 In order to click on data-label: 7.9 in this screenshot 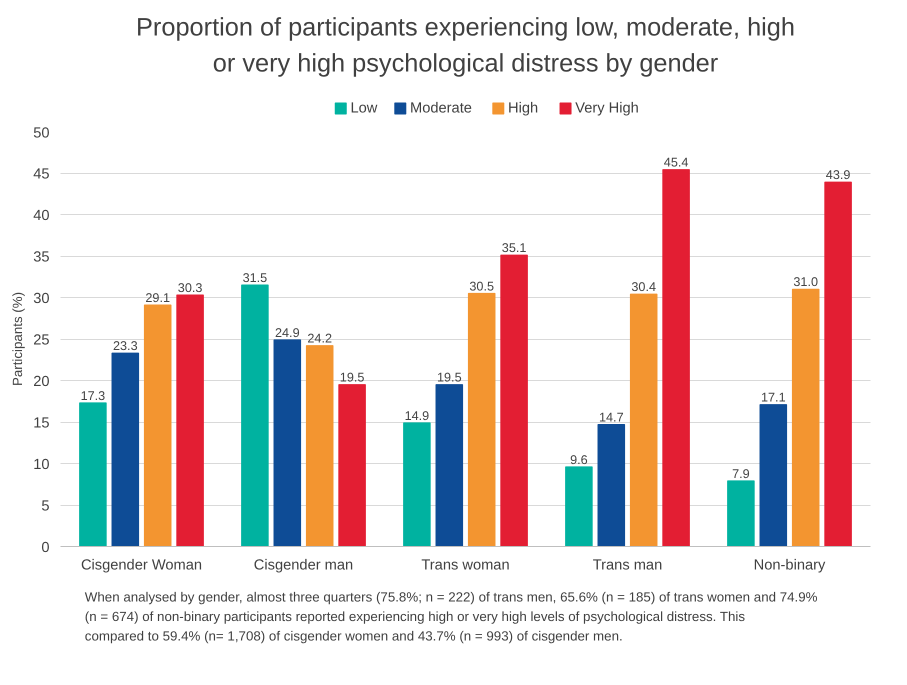, I will do `click(741, 473)`.